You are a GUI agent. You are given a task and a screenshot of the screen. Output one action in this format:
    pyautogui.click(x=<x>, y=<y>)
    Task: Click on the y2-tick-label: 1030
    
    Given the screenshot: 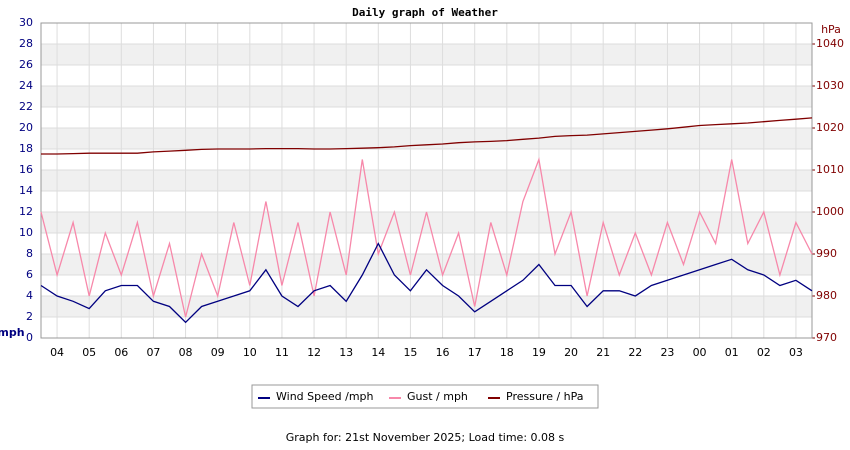 What is the action you would take?
    pyautogui.click(x=830, y=85)
    